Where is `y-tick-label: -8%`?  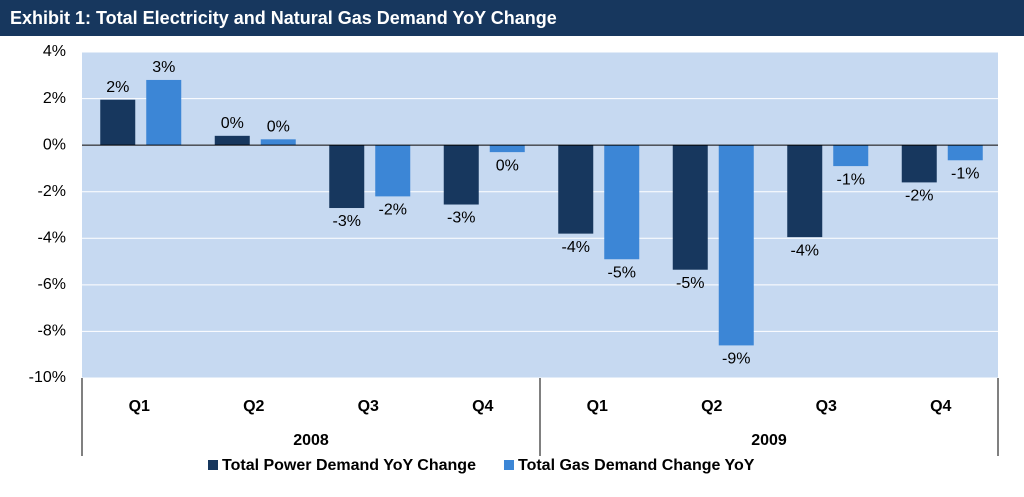
y-tick-label: -8% is located at coordinates (52, 331).